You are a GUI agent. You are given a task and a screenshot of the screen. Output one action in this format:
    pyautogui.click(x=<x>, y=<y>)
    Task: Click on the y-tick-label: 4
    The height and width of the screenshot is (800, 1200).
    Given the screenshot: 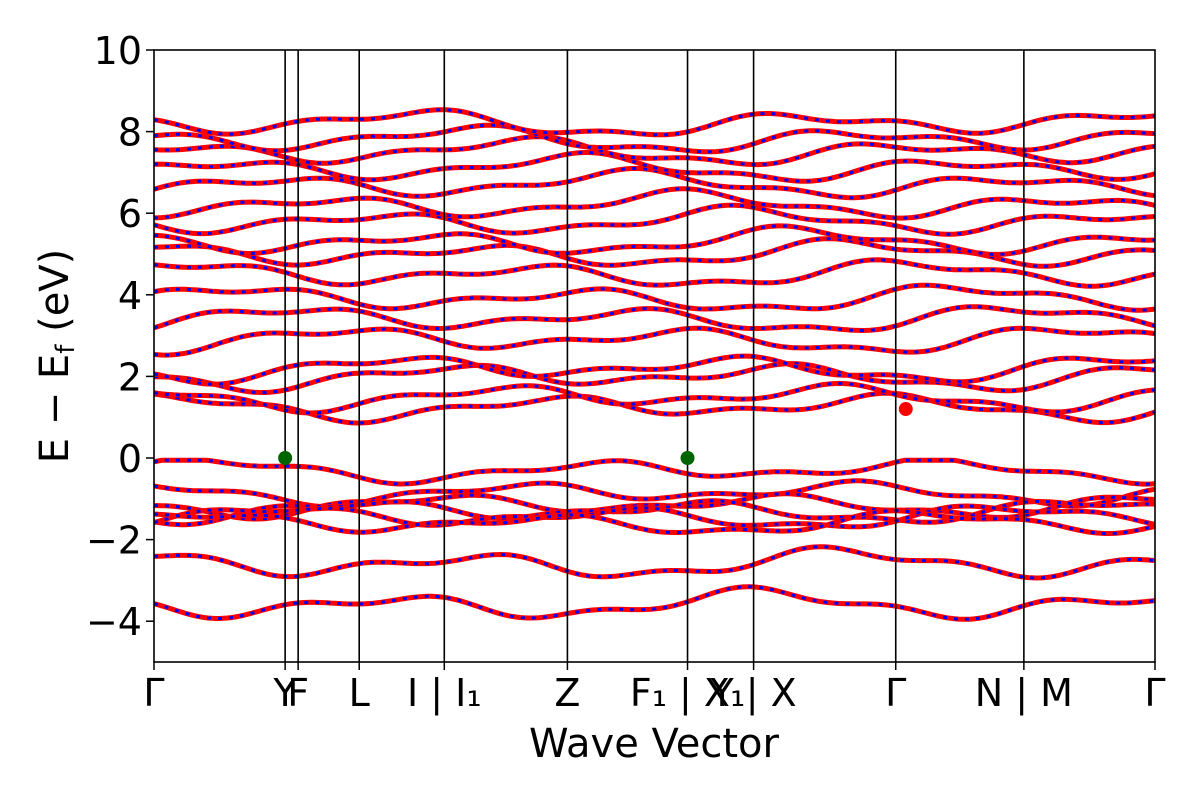 What is the action you would take?
    pyautogui.click(x=130, y=296)
    